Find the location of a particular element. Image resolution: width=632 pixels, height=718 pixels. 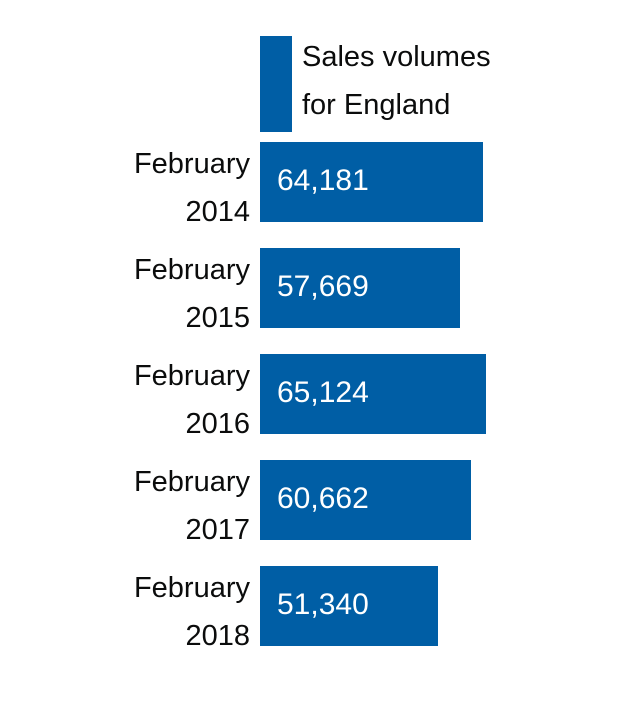

legend-label-line-2: for England is located at coordinates (376, 105).